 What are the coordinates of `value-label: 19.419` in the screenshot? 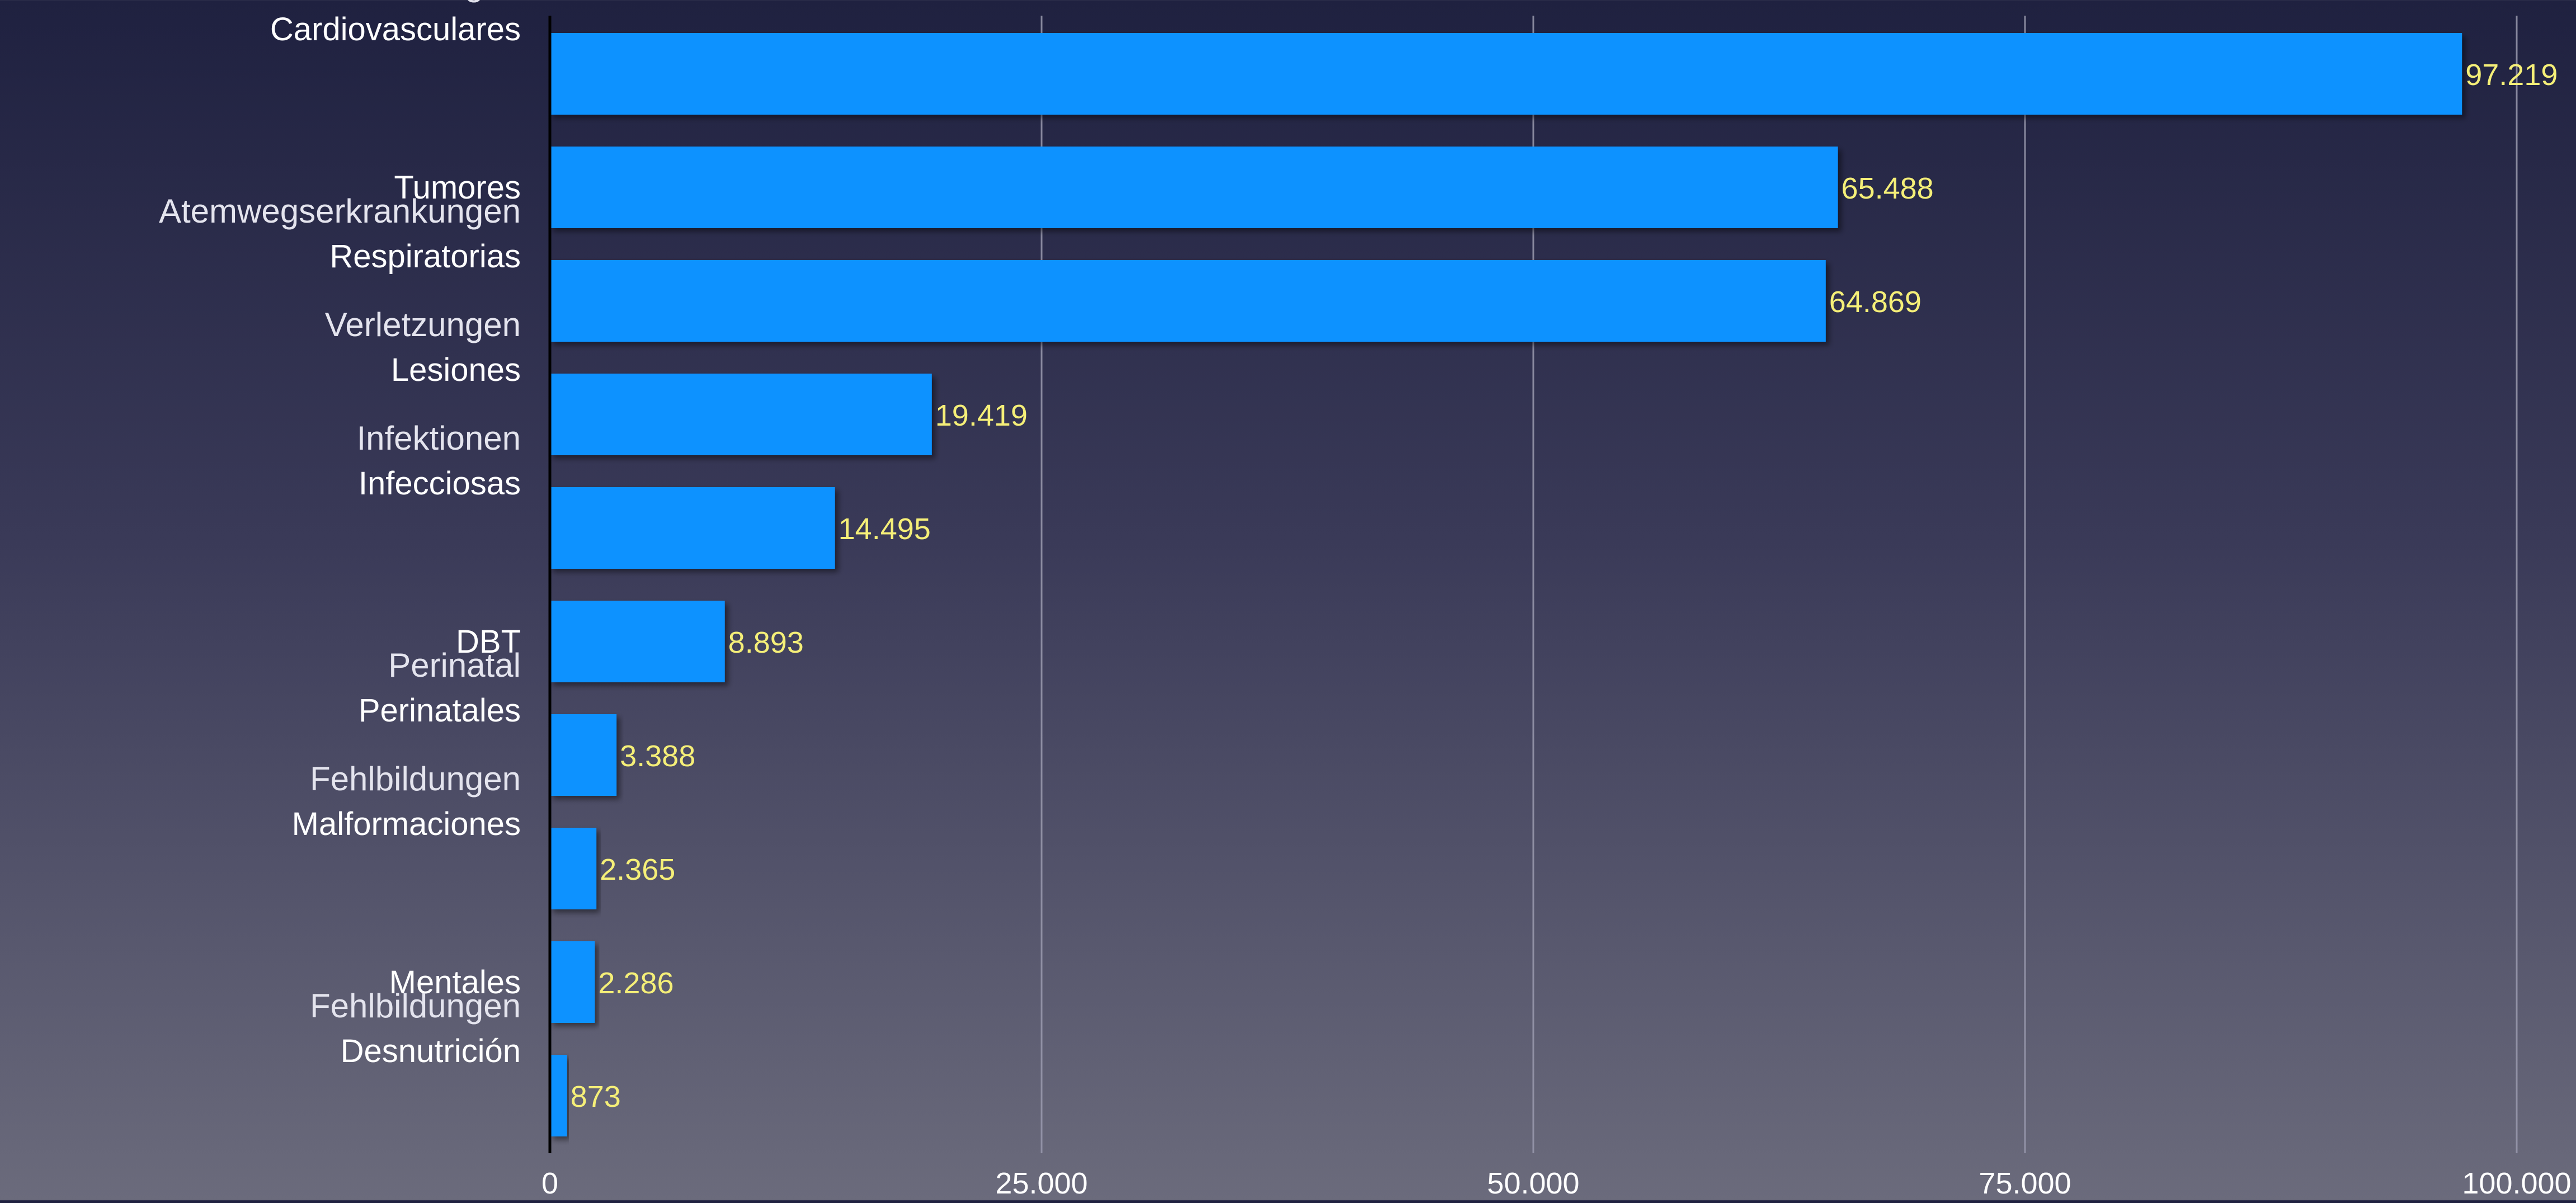 It's located at (981, 415).